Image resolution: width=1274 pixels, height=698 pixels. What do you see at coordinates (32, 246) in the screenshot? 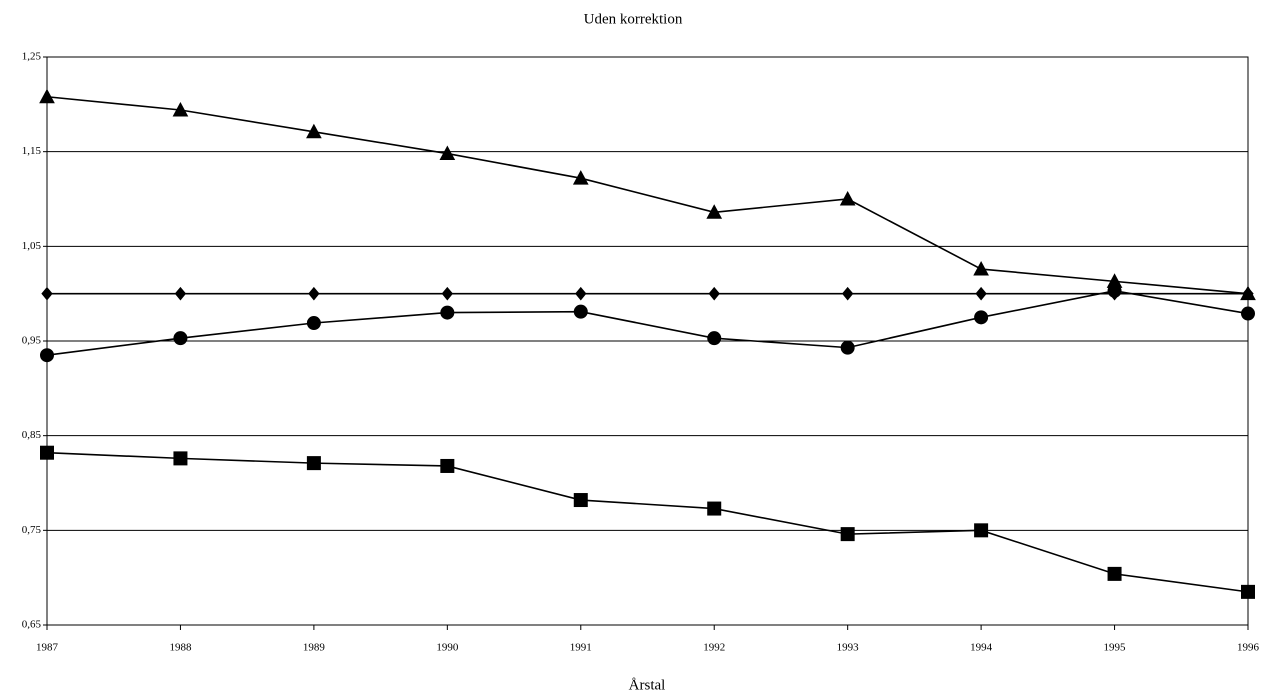
I see `y-tick-label: 1,05` at bounding box center [32, 246].